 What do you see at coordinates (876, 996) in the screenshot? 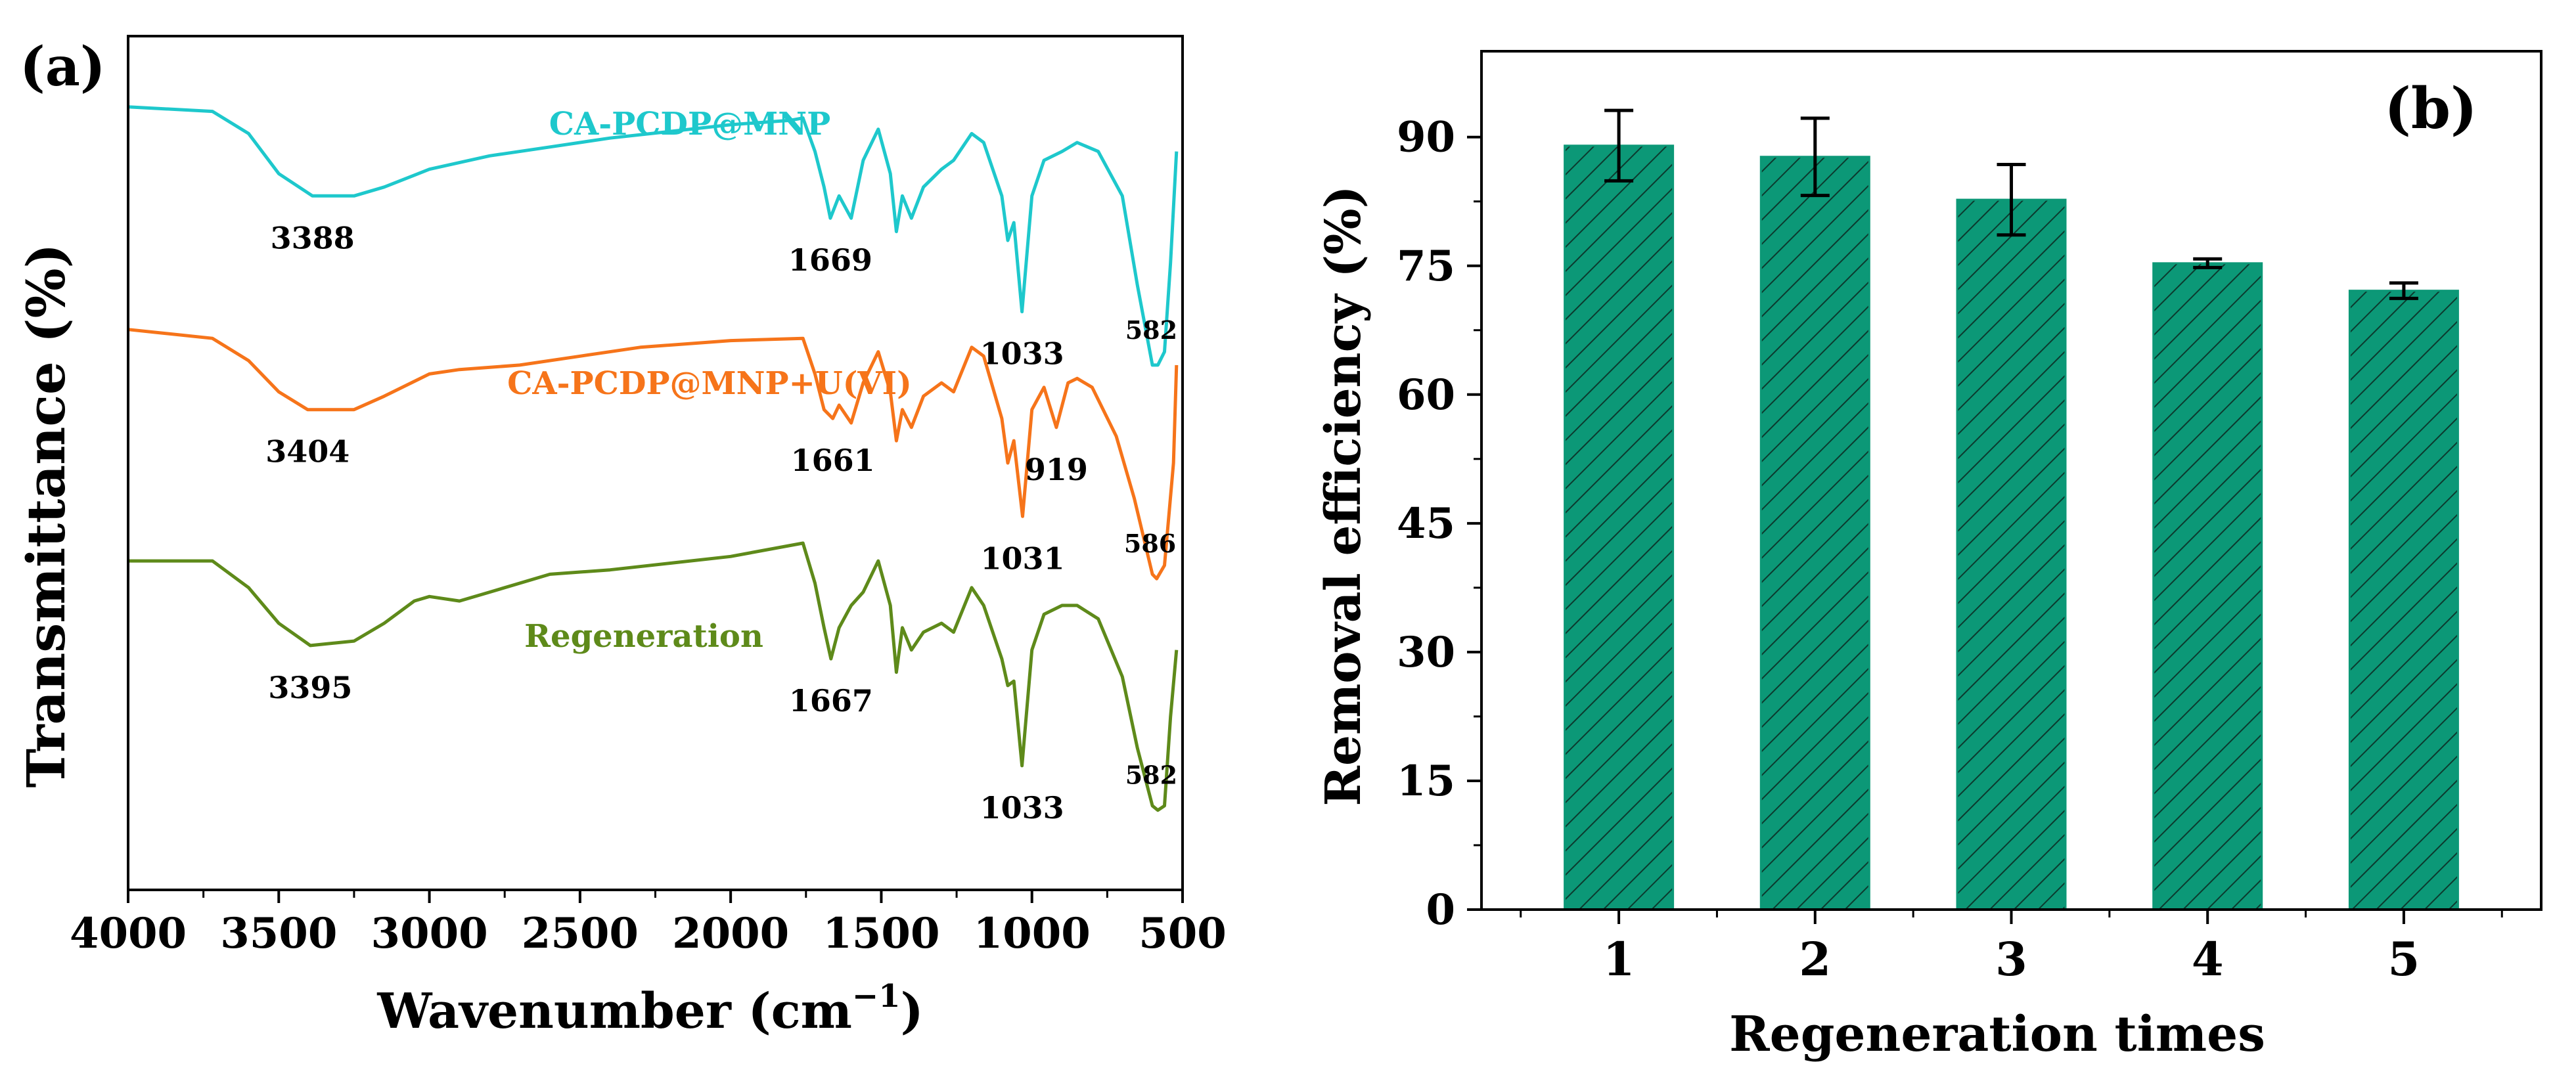
I see `ftir-x-label-sup: −1` at bounding box center [876, 996].